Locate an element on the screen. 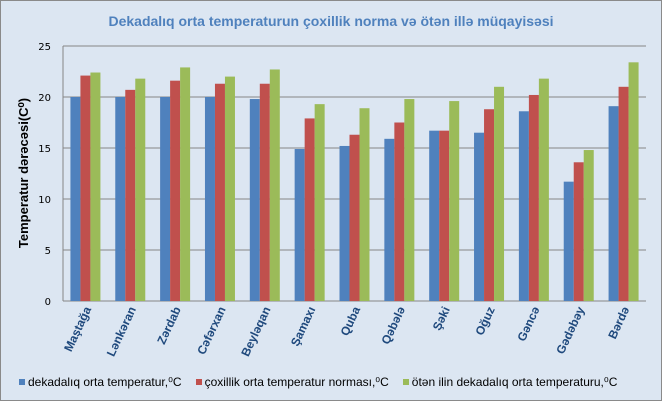 This screenshot has width=662, height=401. y-tick-label: 10 is located at coordinates (44, 200).